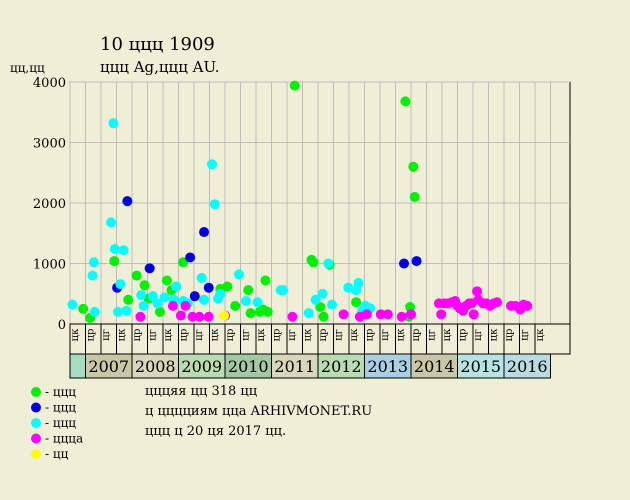  What do you see at coordinates (155, 366) in the screenshot?
I see `year-label: 2008` at bounding box center [155, 366].